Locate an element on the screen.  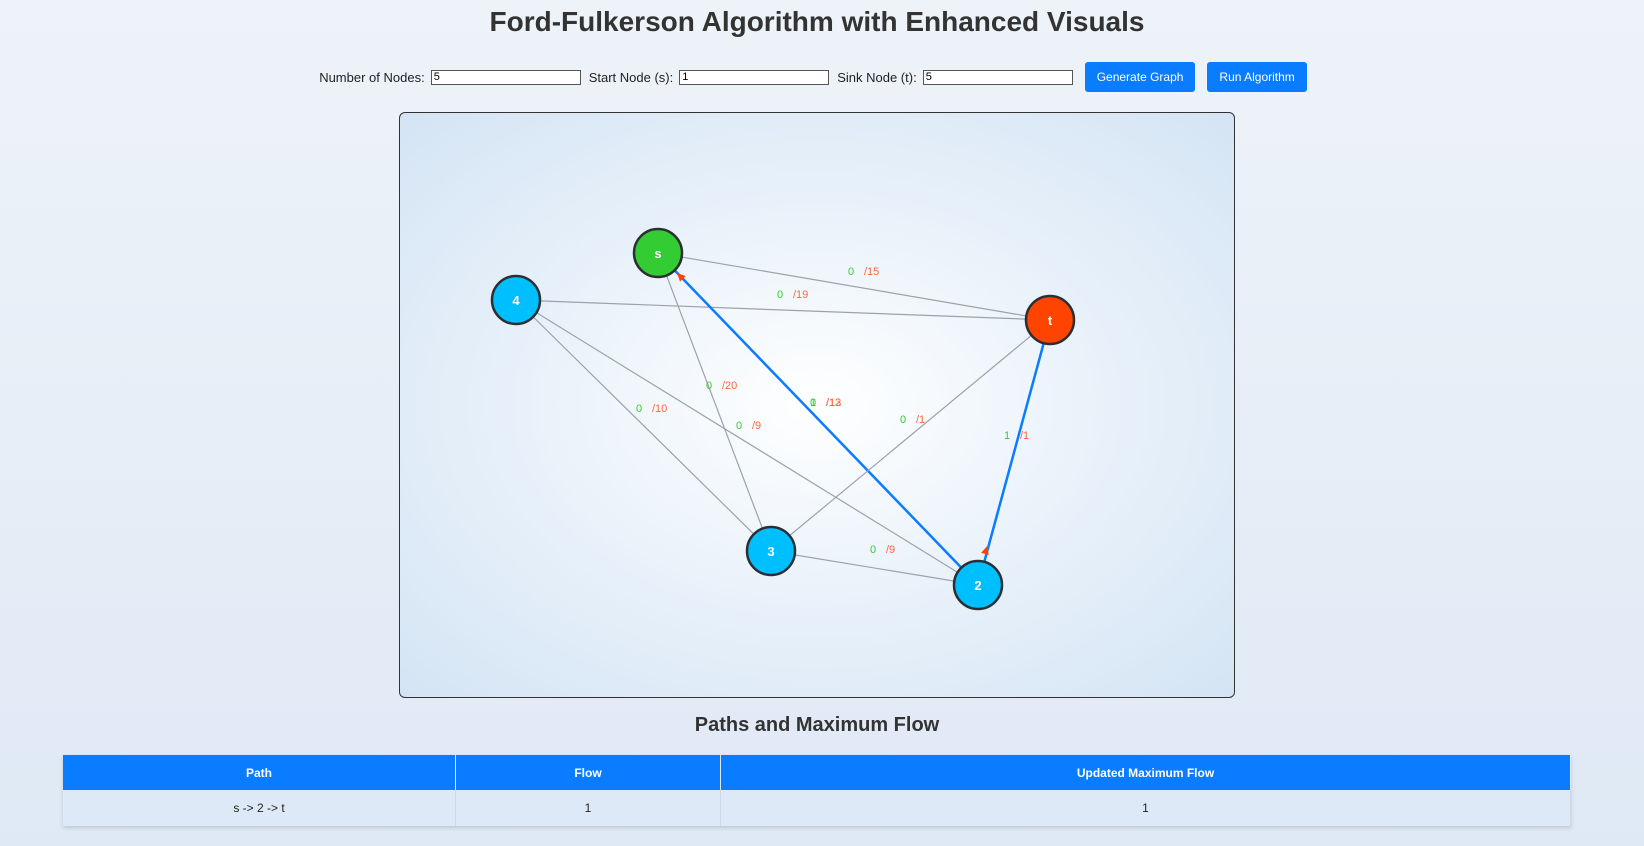
node-label: 3 is located at coordinates (770, 551).